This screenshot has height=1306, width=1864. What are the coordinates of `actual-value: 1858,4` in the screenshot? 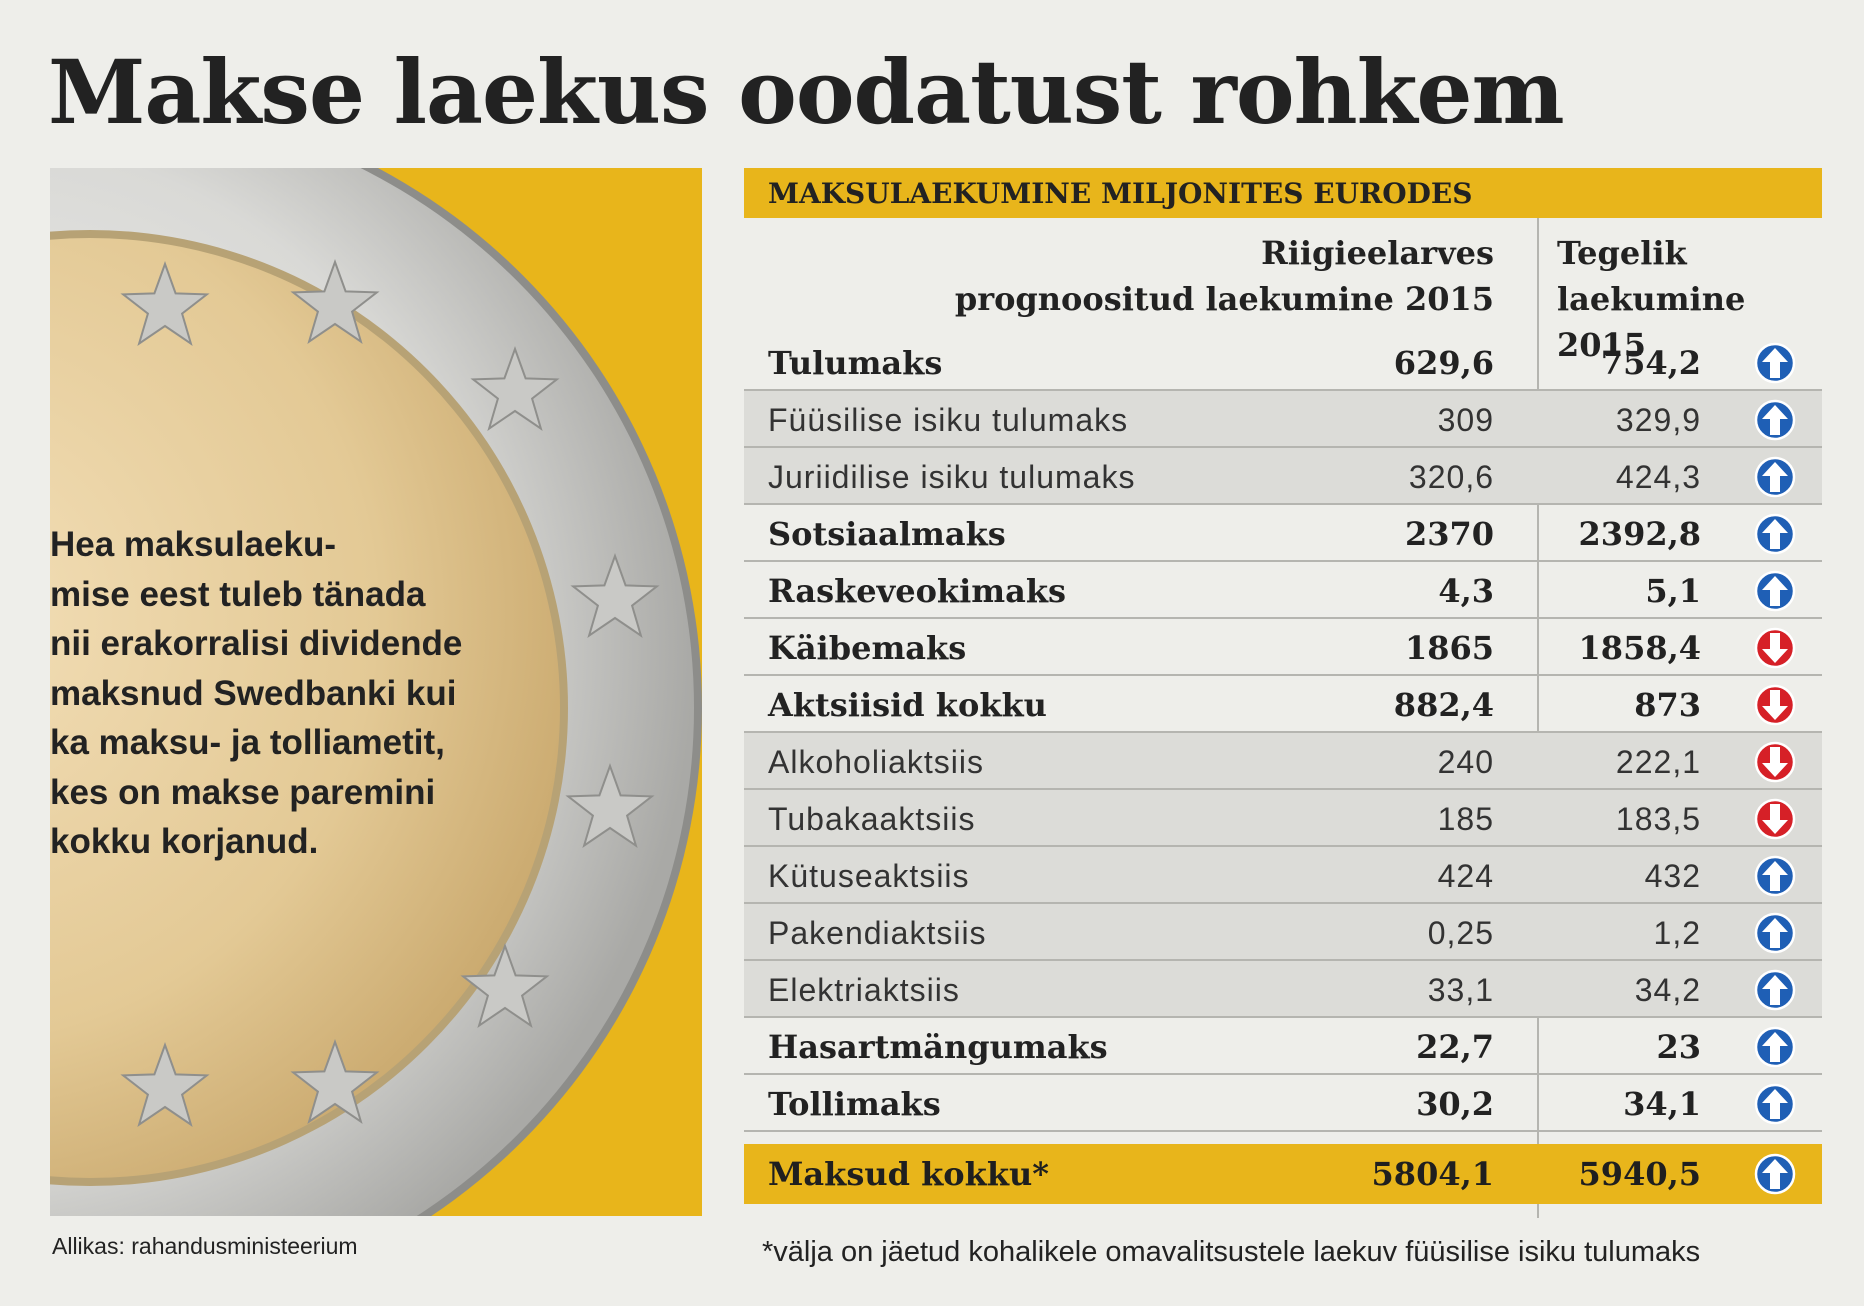 It's located at (1639, 648).